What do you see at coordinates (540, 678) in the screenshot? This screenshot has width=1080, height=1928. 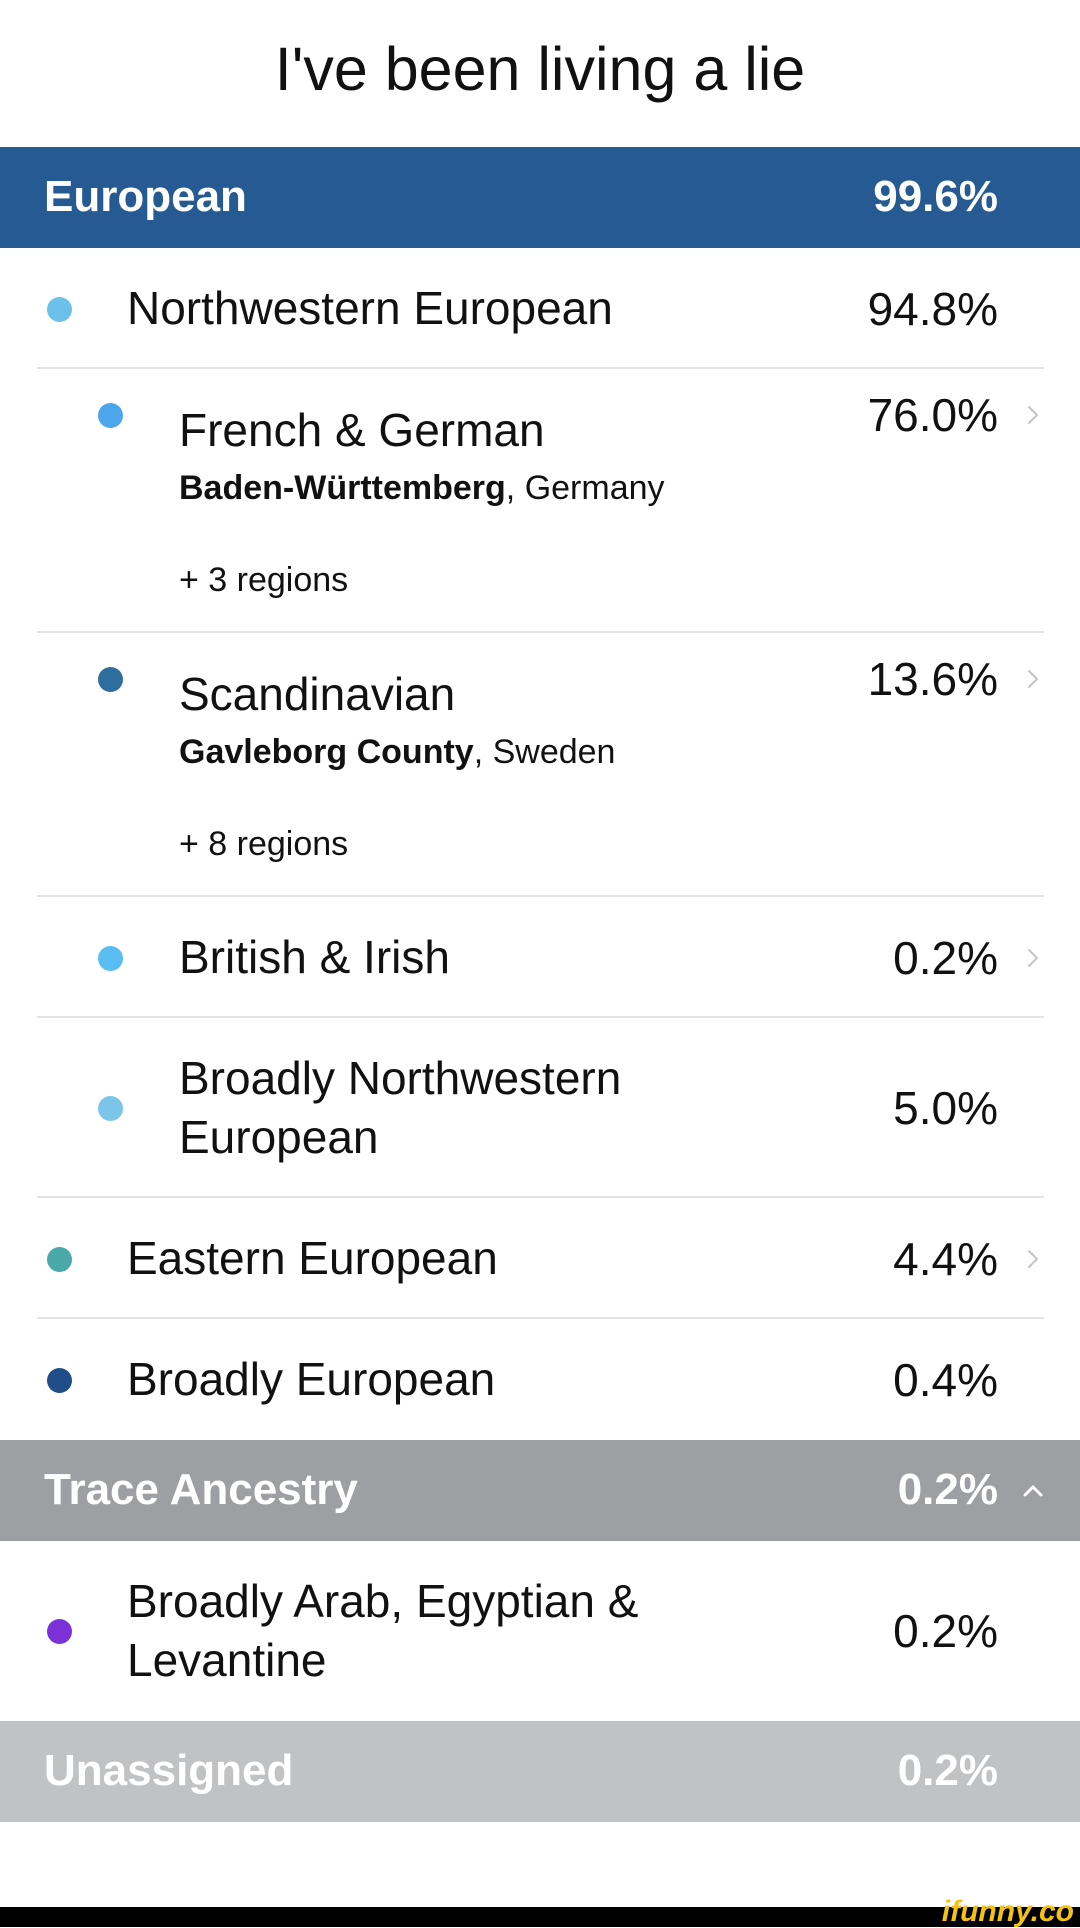 I see `row-main: Scandinavian 13.6%` at bounding box center [540, 678].